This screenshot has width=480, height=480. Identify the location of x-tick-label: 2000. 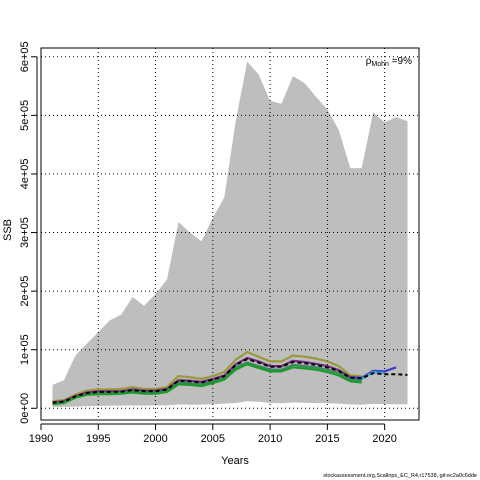
(155, 439).